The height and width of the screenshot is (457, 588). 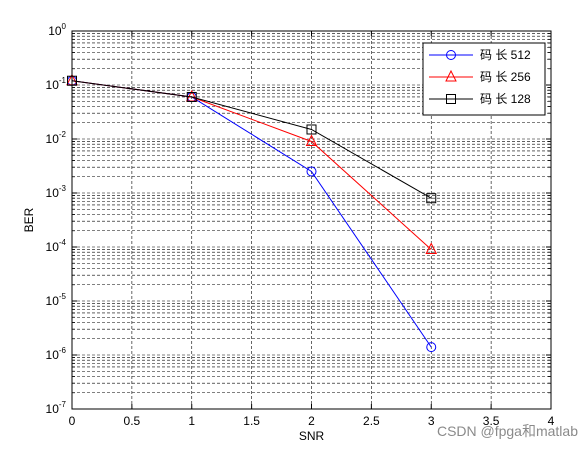 What do you see at coordinates (56, 138) in the screenshot?
I see `y-tick-label: 10⁻²` at bounding box center [56, 138].